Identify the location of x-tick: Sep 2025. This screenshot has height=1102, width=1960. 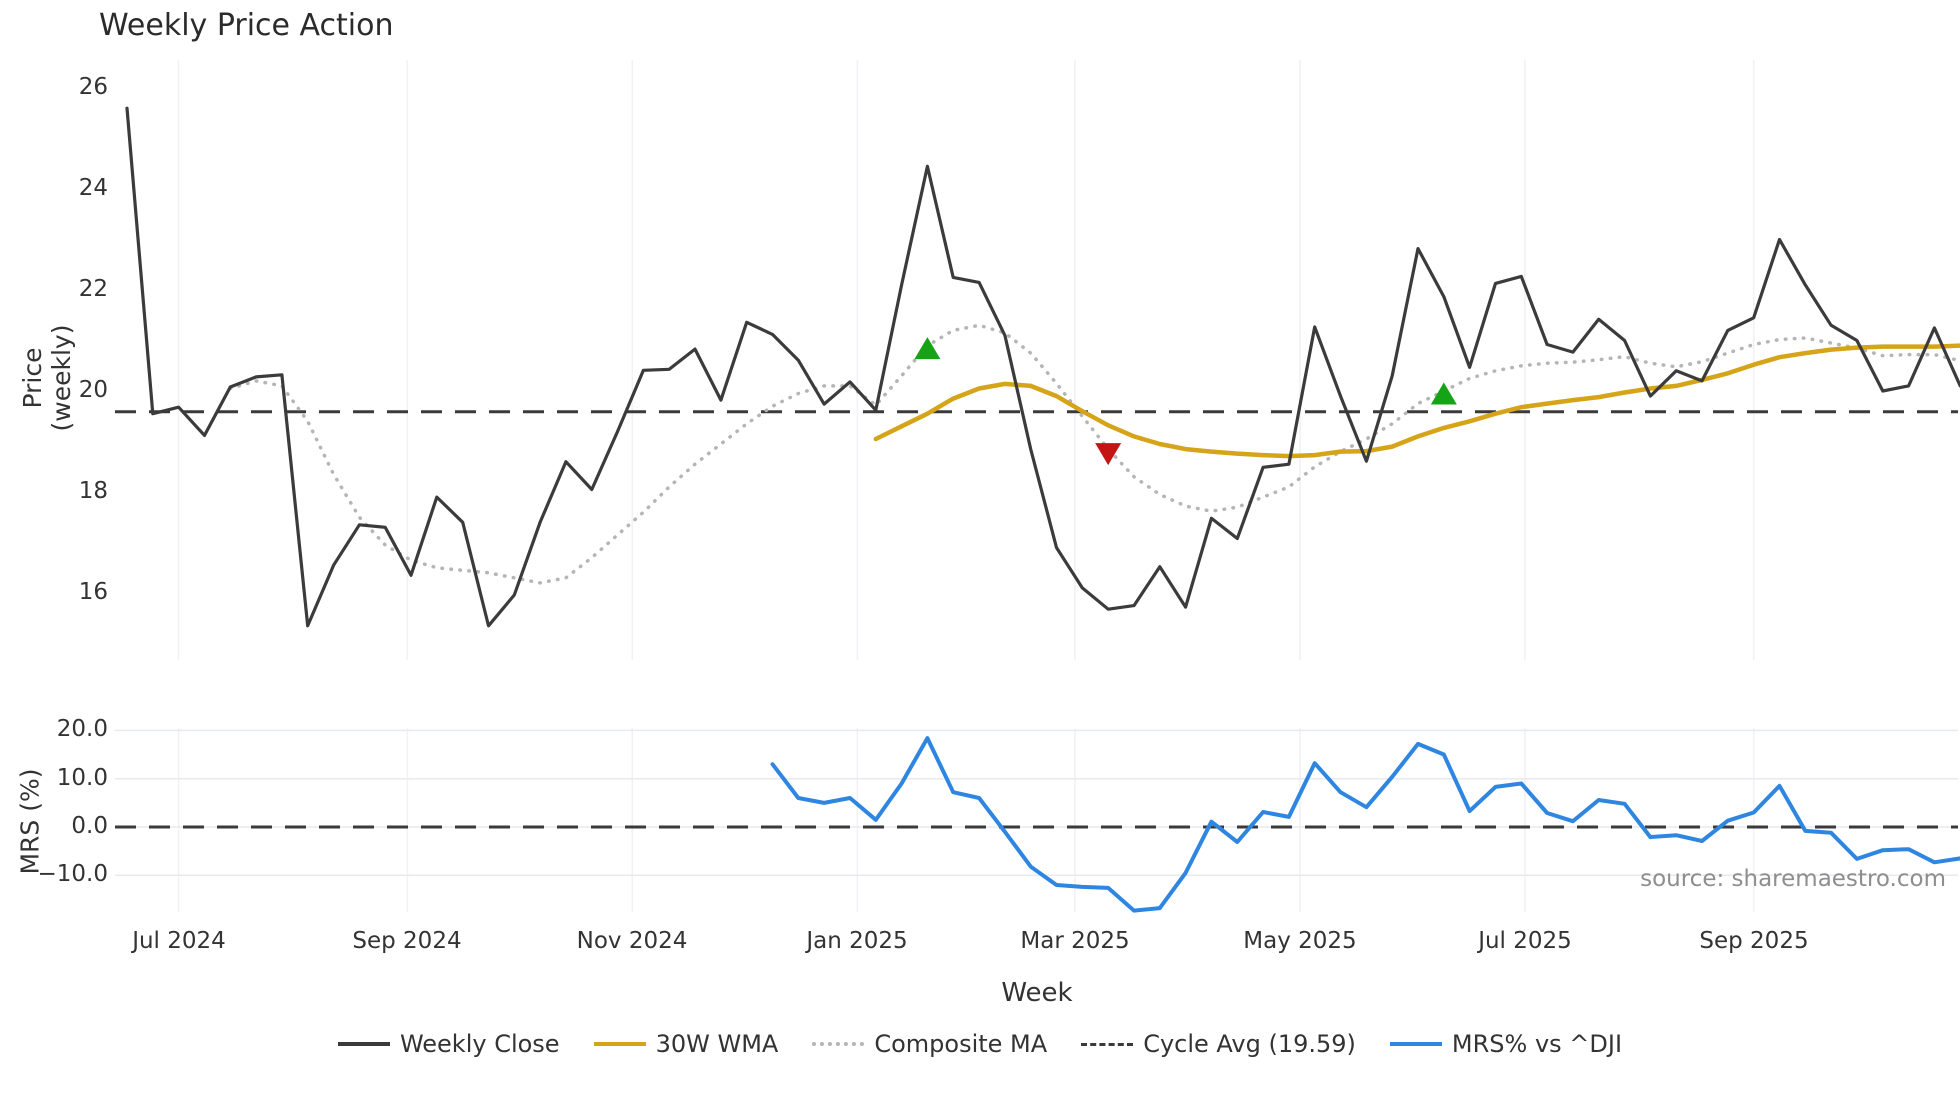
(1754, 941).